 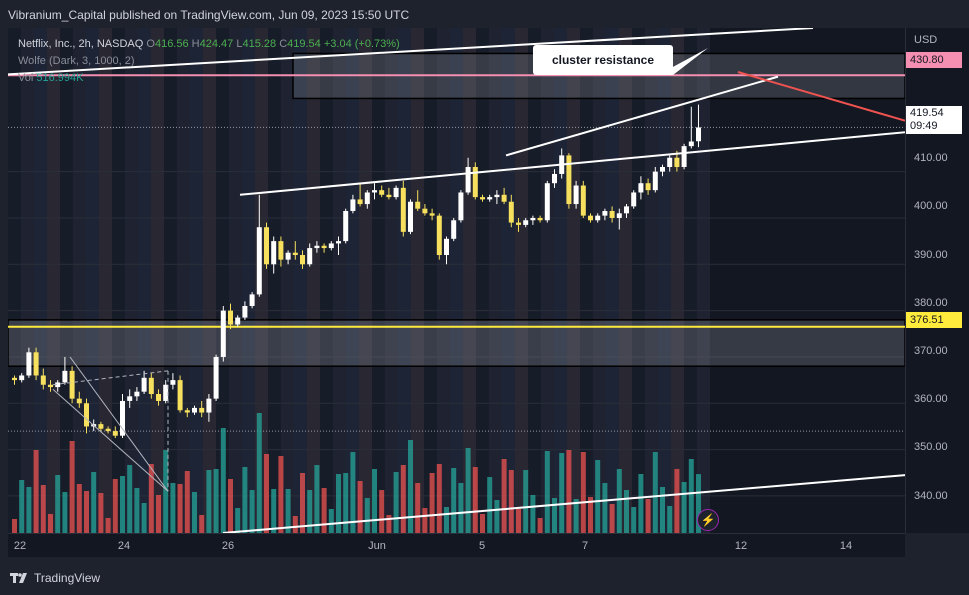 I want to click on legend-symbol: Netflix, Inc., 2h, NASDAQ, so click(x=81, y=44).